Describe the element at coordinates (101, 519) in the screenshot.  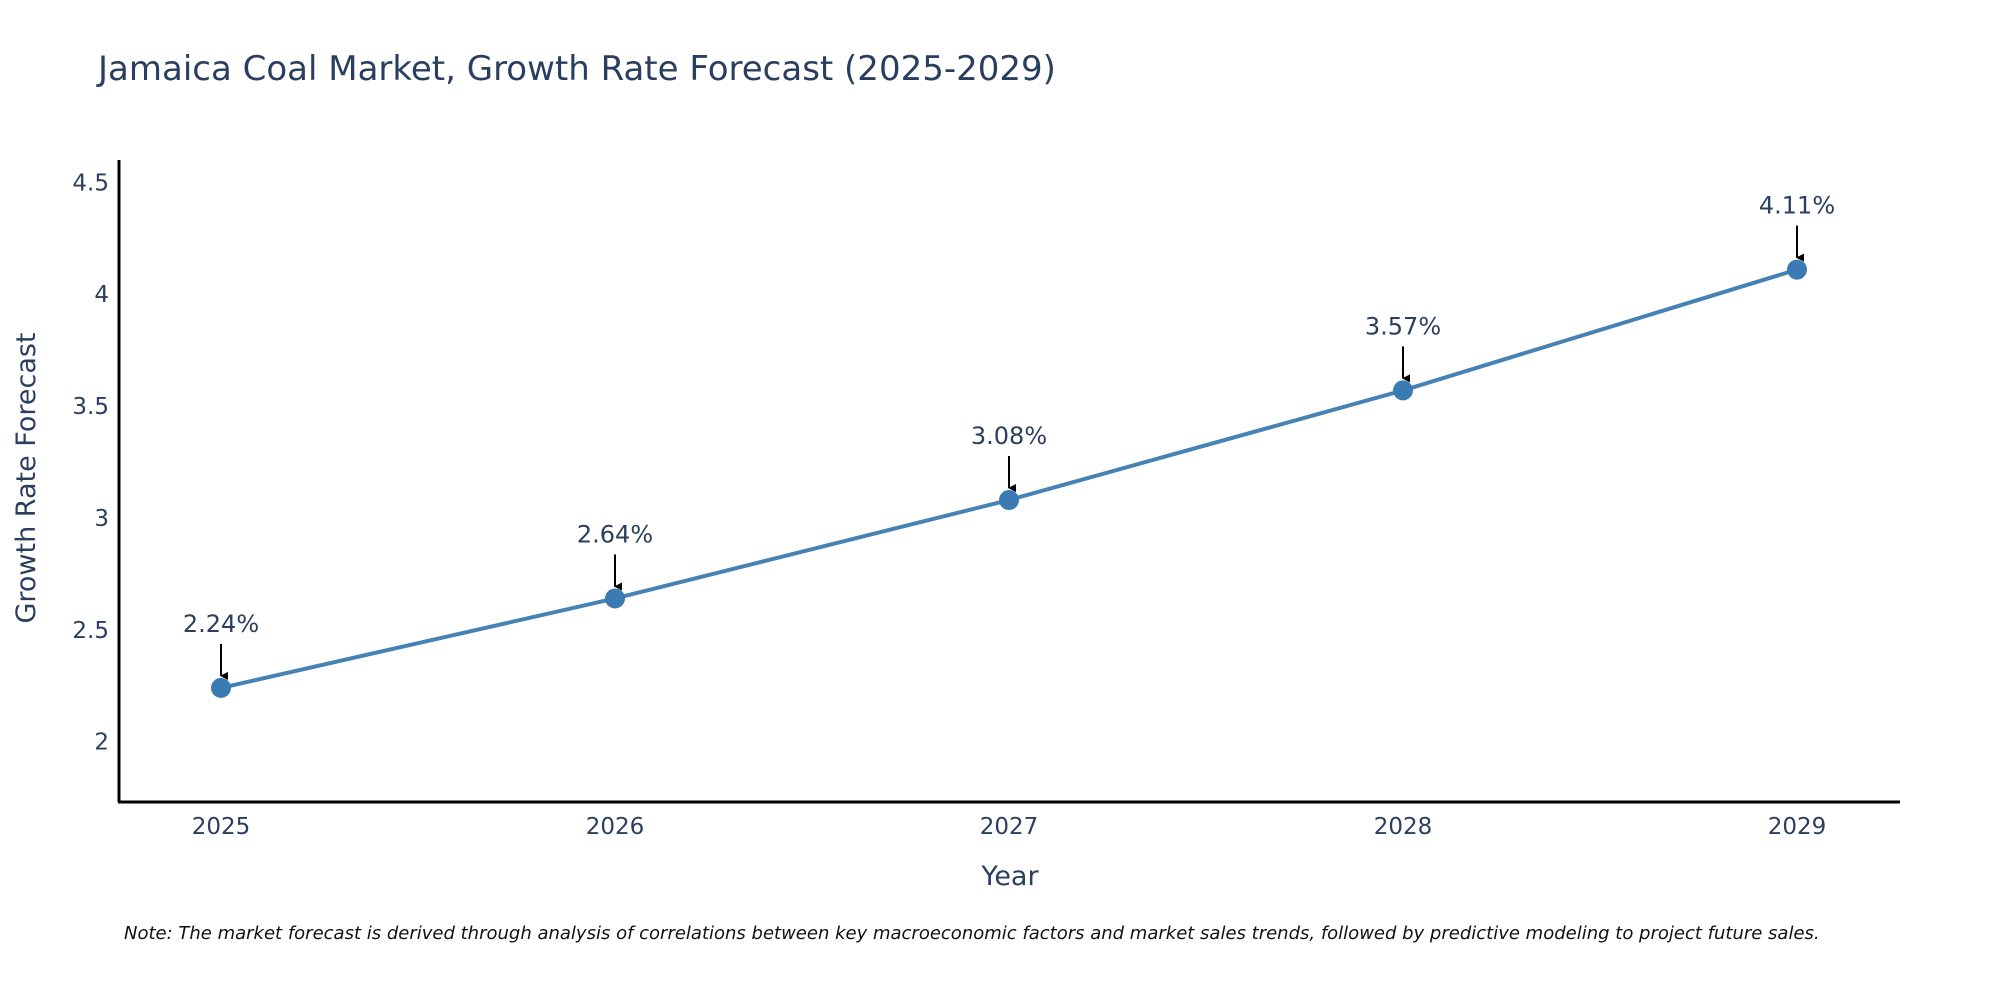
I see `y-tick-label: 3` at that location.